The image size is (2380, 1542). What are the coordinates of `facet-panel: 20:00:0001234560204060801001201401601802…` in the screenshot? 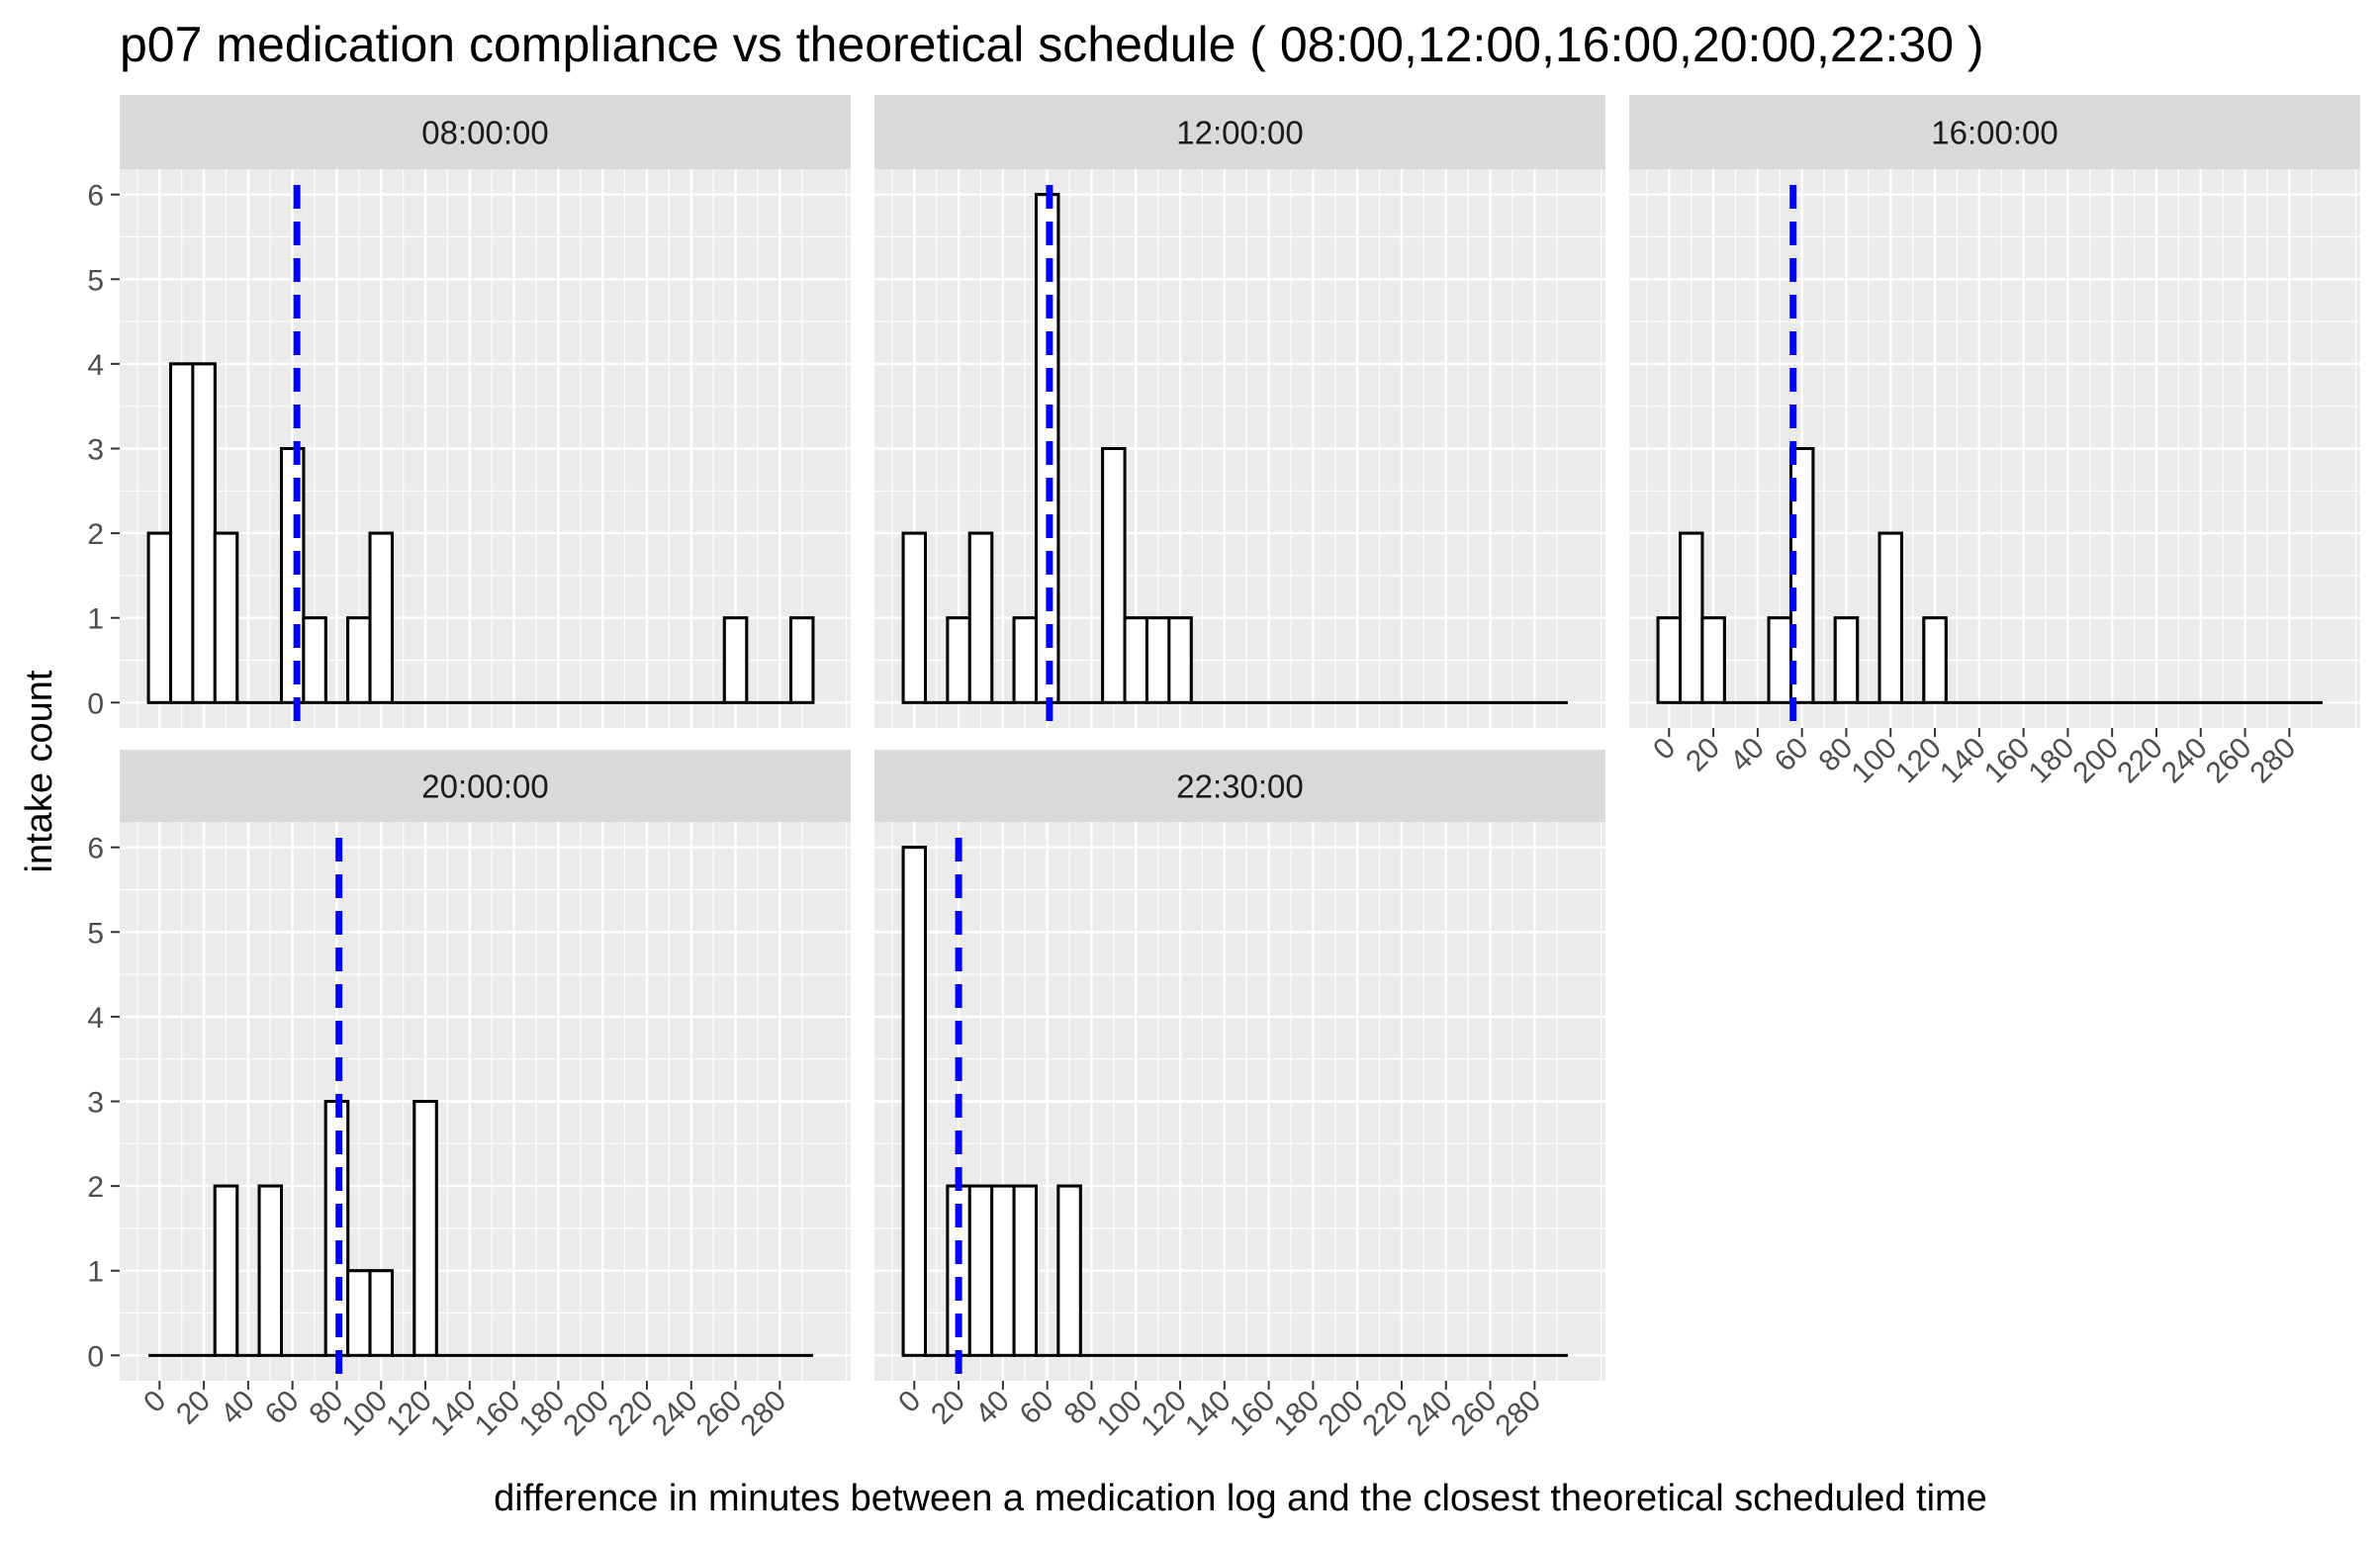 It's located at (469, 1096).